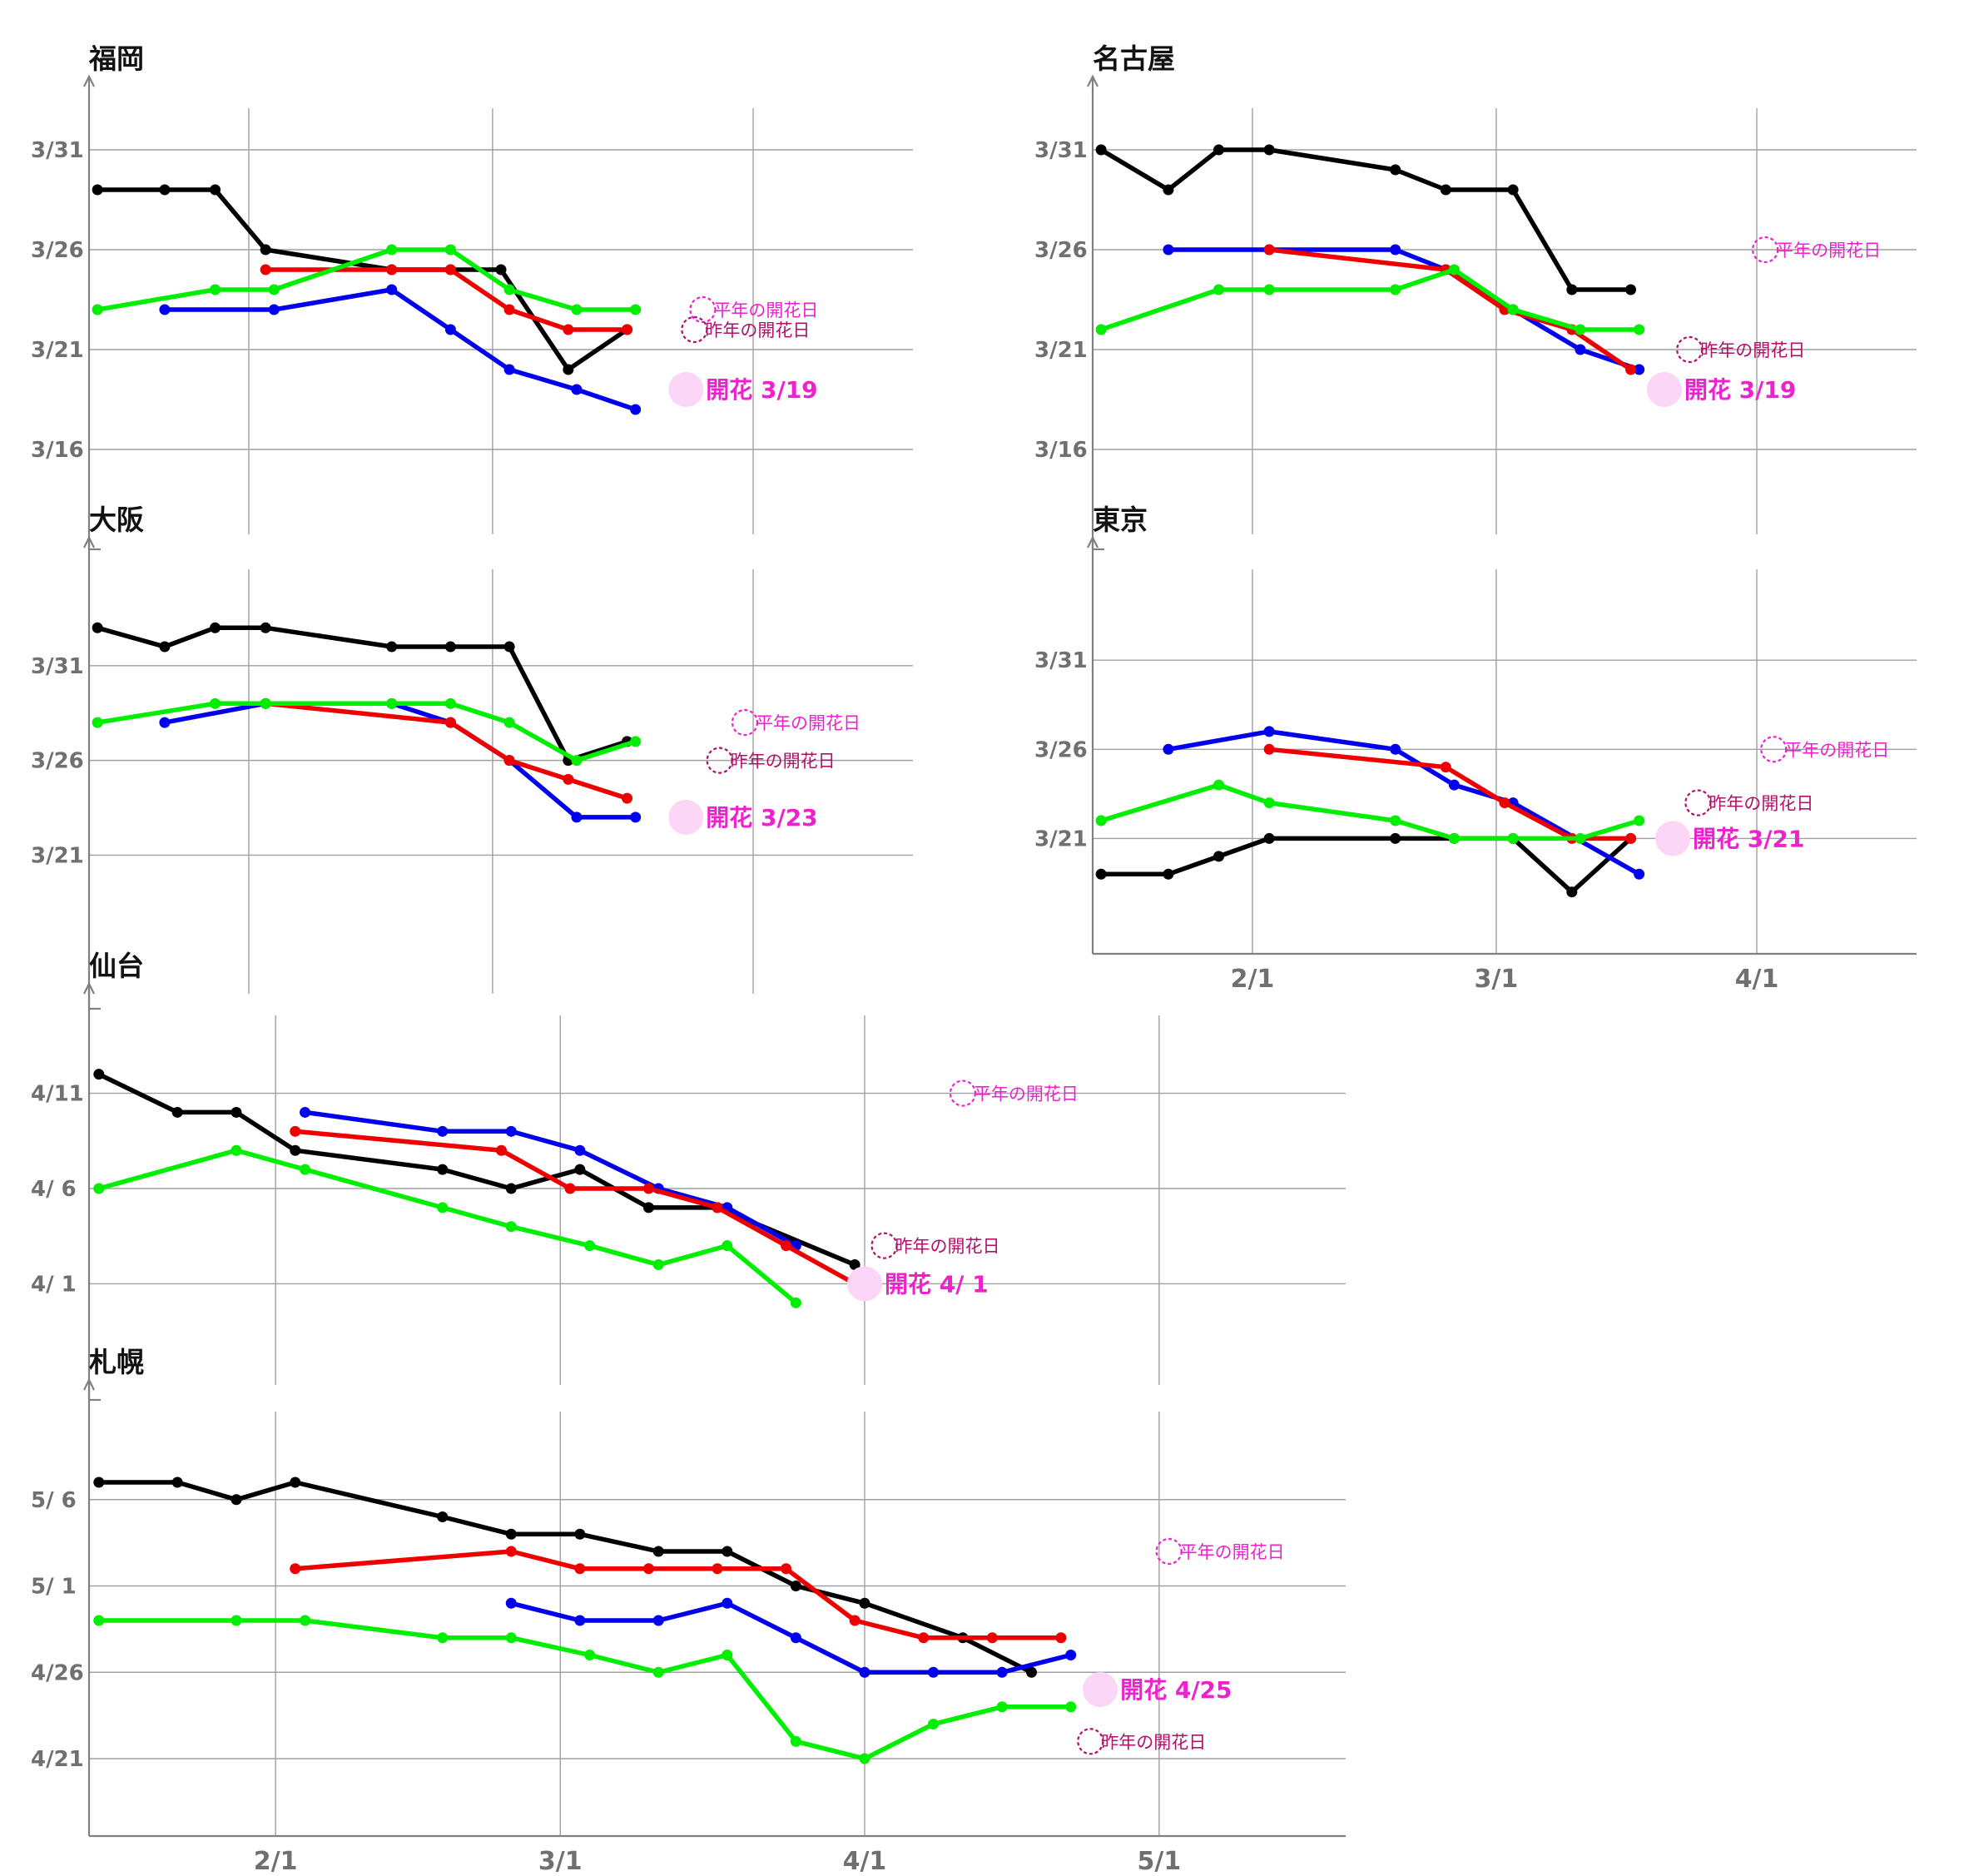 The width and height of the screenshot is (1964, 1876). What do you see at coordinates (1120, 520) in the screenshot?
I see `panel-title: 東京` at bounding box center [1120, 520].